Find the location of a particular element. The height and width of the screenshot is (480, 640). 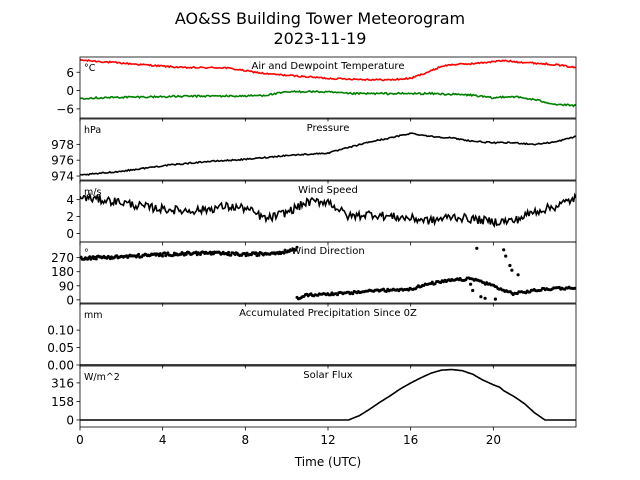

wind_direction-ytick-label: 90 is located at coordinates (66, 286).